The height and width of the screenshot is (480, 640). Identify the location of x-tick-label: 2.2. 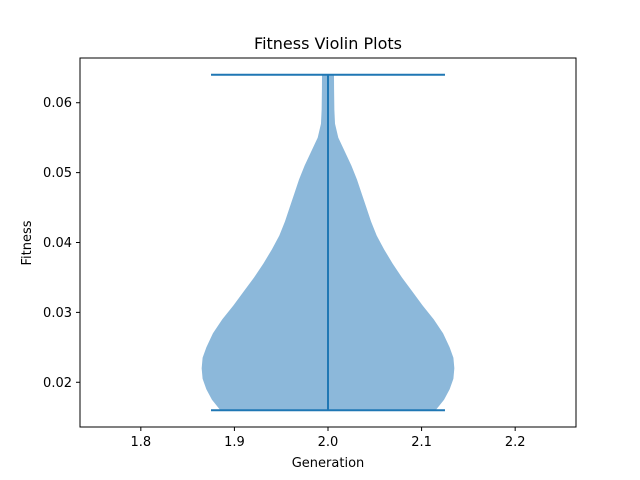
(515, 442).